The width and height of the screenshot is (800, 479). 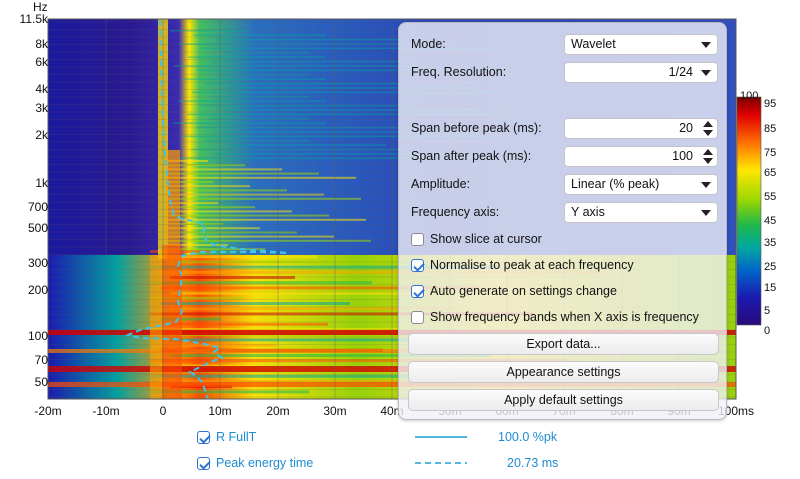 What do you see at coordinates (41, 108) in the screenshot?
I see `y-tick-label: 3k` at bounding box center [41, 108].